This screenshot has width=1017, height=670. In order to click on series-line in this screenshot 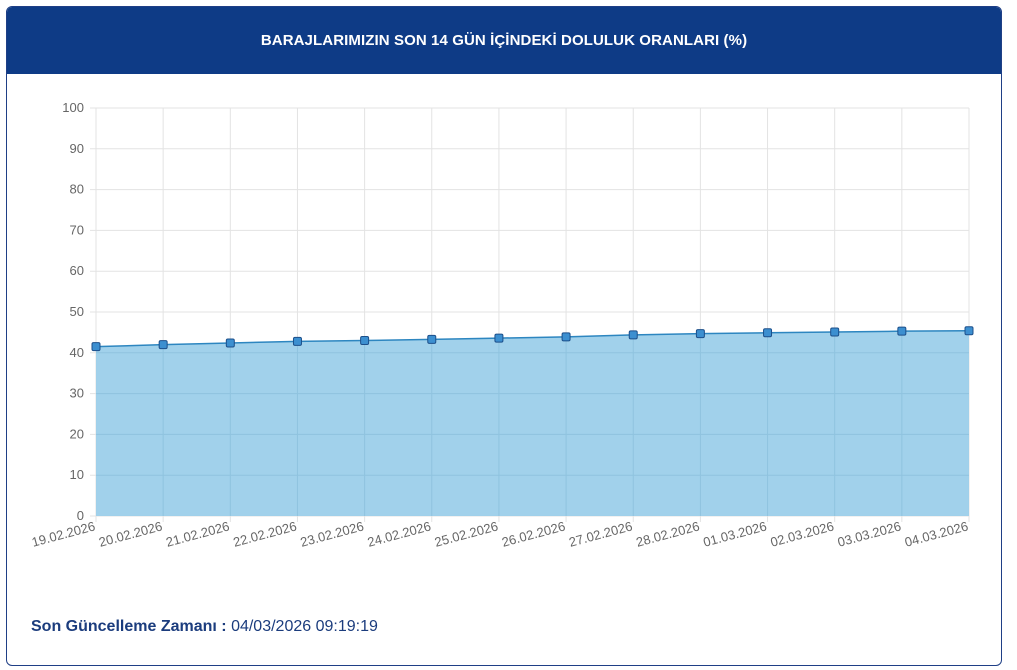, I will do `click(532, 339)`.